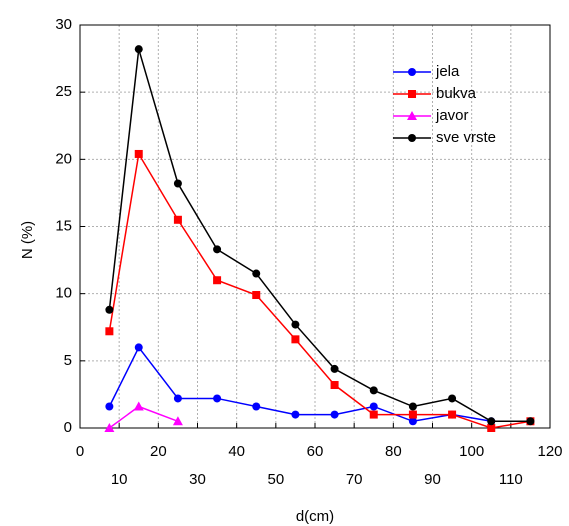 The width and height of the screenshot is (569, 526). I want to click on y-tick-label: 30, so click(63, 24).